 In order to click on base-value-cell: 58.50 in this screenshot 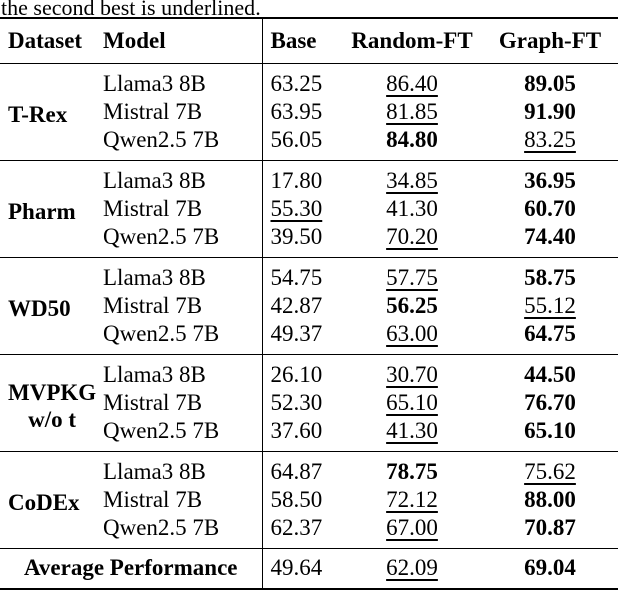, I will do `click(302, 500)`.